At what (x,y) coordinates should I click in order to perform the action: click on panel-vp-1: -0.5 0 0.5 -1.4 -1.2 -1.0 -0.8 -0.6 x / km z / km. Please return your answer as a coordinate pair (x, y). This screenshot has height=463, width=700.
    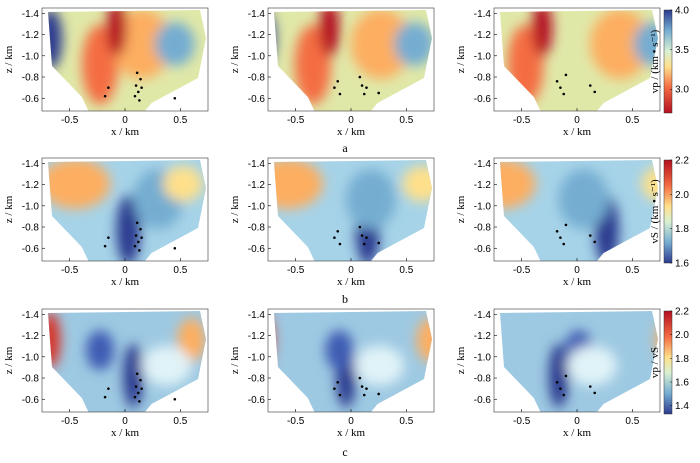
    Looking at the image, I should click on (106, 72).